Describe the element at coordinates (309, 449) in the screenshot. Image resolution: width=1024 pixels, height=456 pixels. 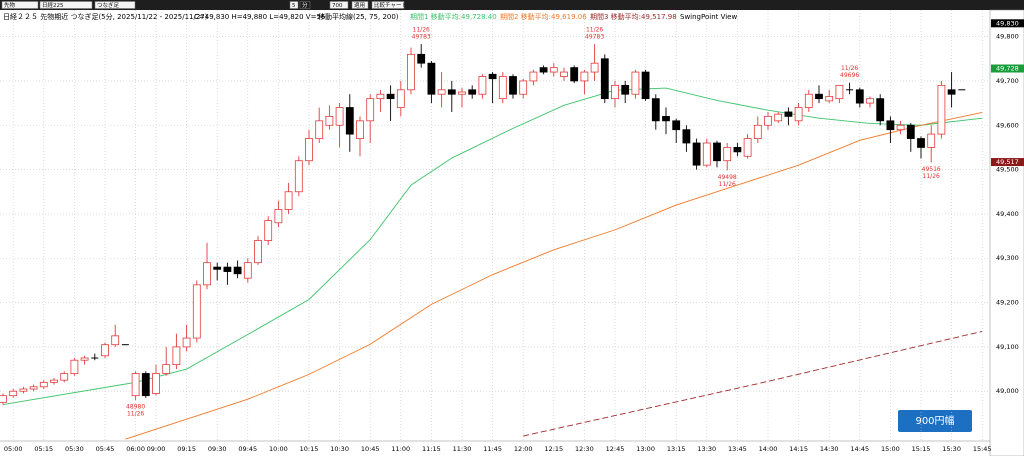
I see `x-tick-label: 10:15` at that location.